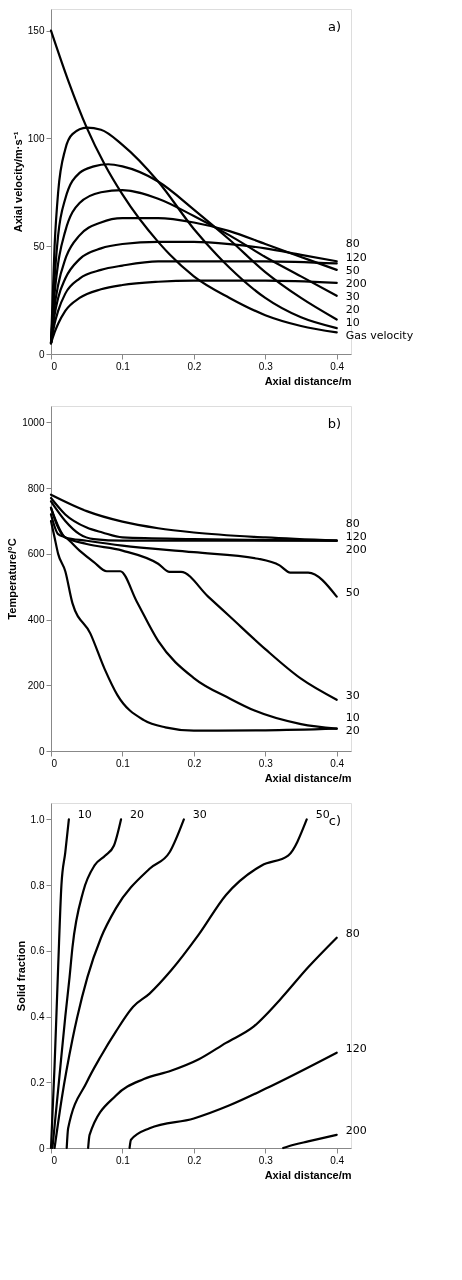 This screenshot has width=462, height=1280. What do you see at coordinates (20, 976) in the screenshot?
I see `y-axis-title: Solid fraction` at bounding box center [20, 976].